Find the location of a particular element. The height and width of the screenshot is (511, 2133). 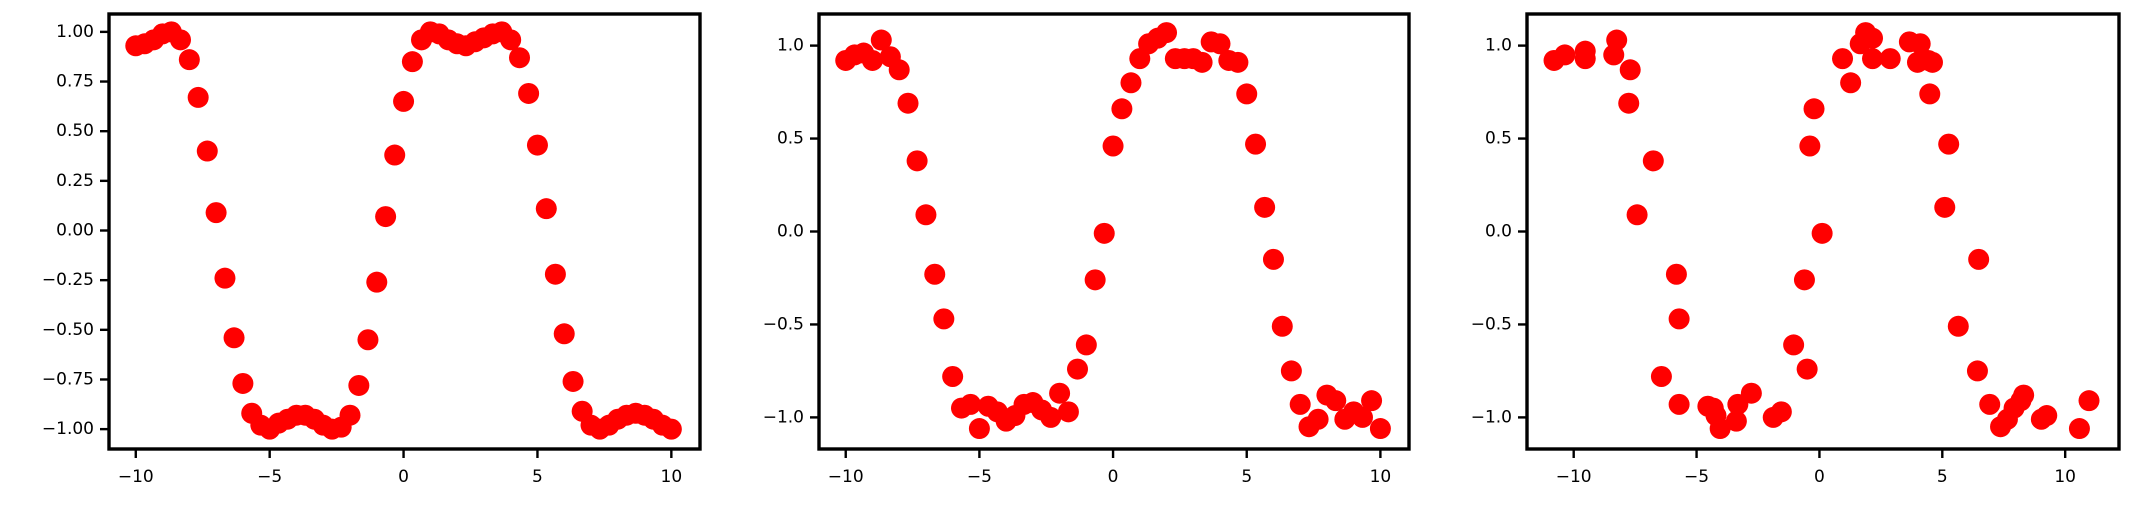

y-tick-label: −0.5 is located at coordinates (783, 324).